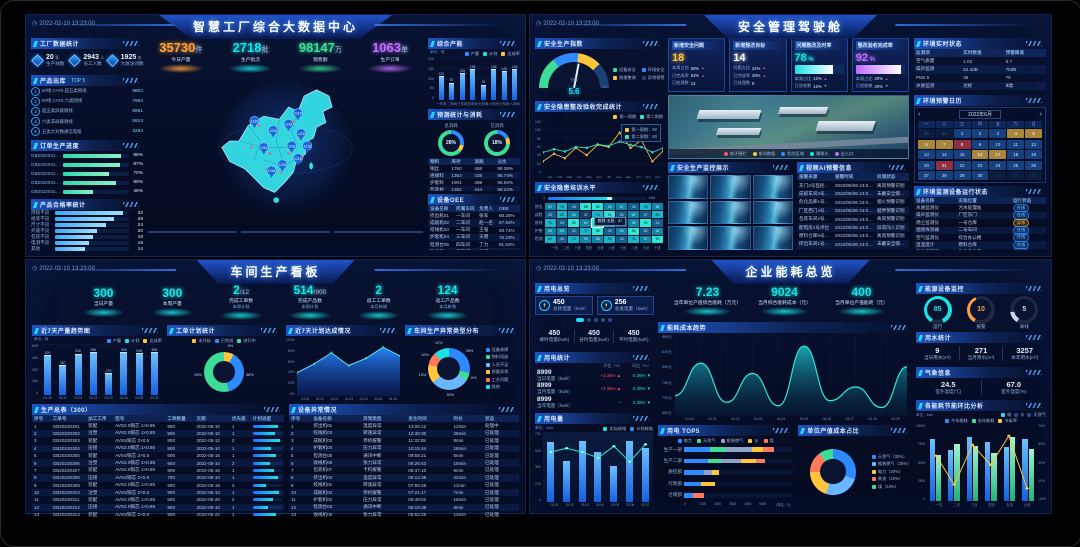  What do you see at coordinates (998, 154) in the screenshot?
I see `calendar-day: 17` at bounding box center [998, 154].